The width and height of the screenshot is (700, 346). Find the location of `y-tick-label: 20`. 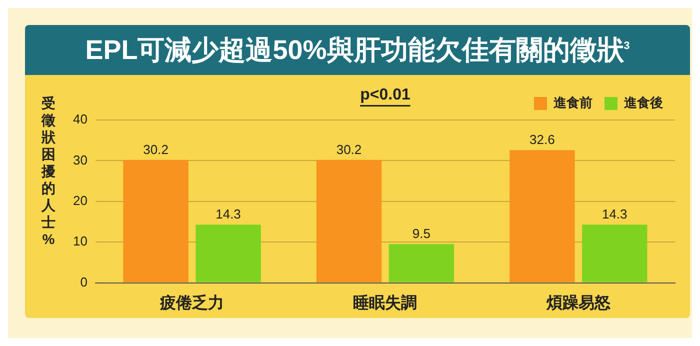

y-tick-label: 20 is located at coordinates (80, 200).